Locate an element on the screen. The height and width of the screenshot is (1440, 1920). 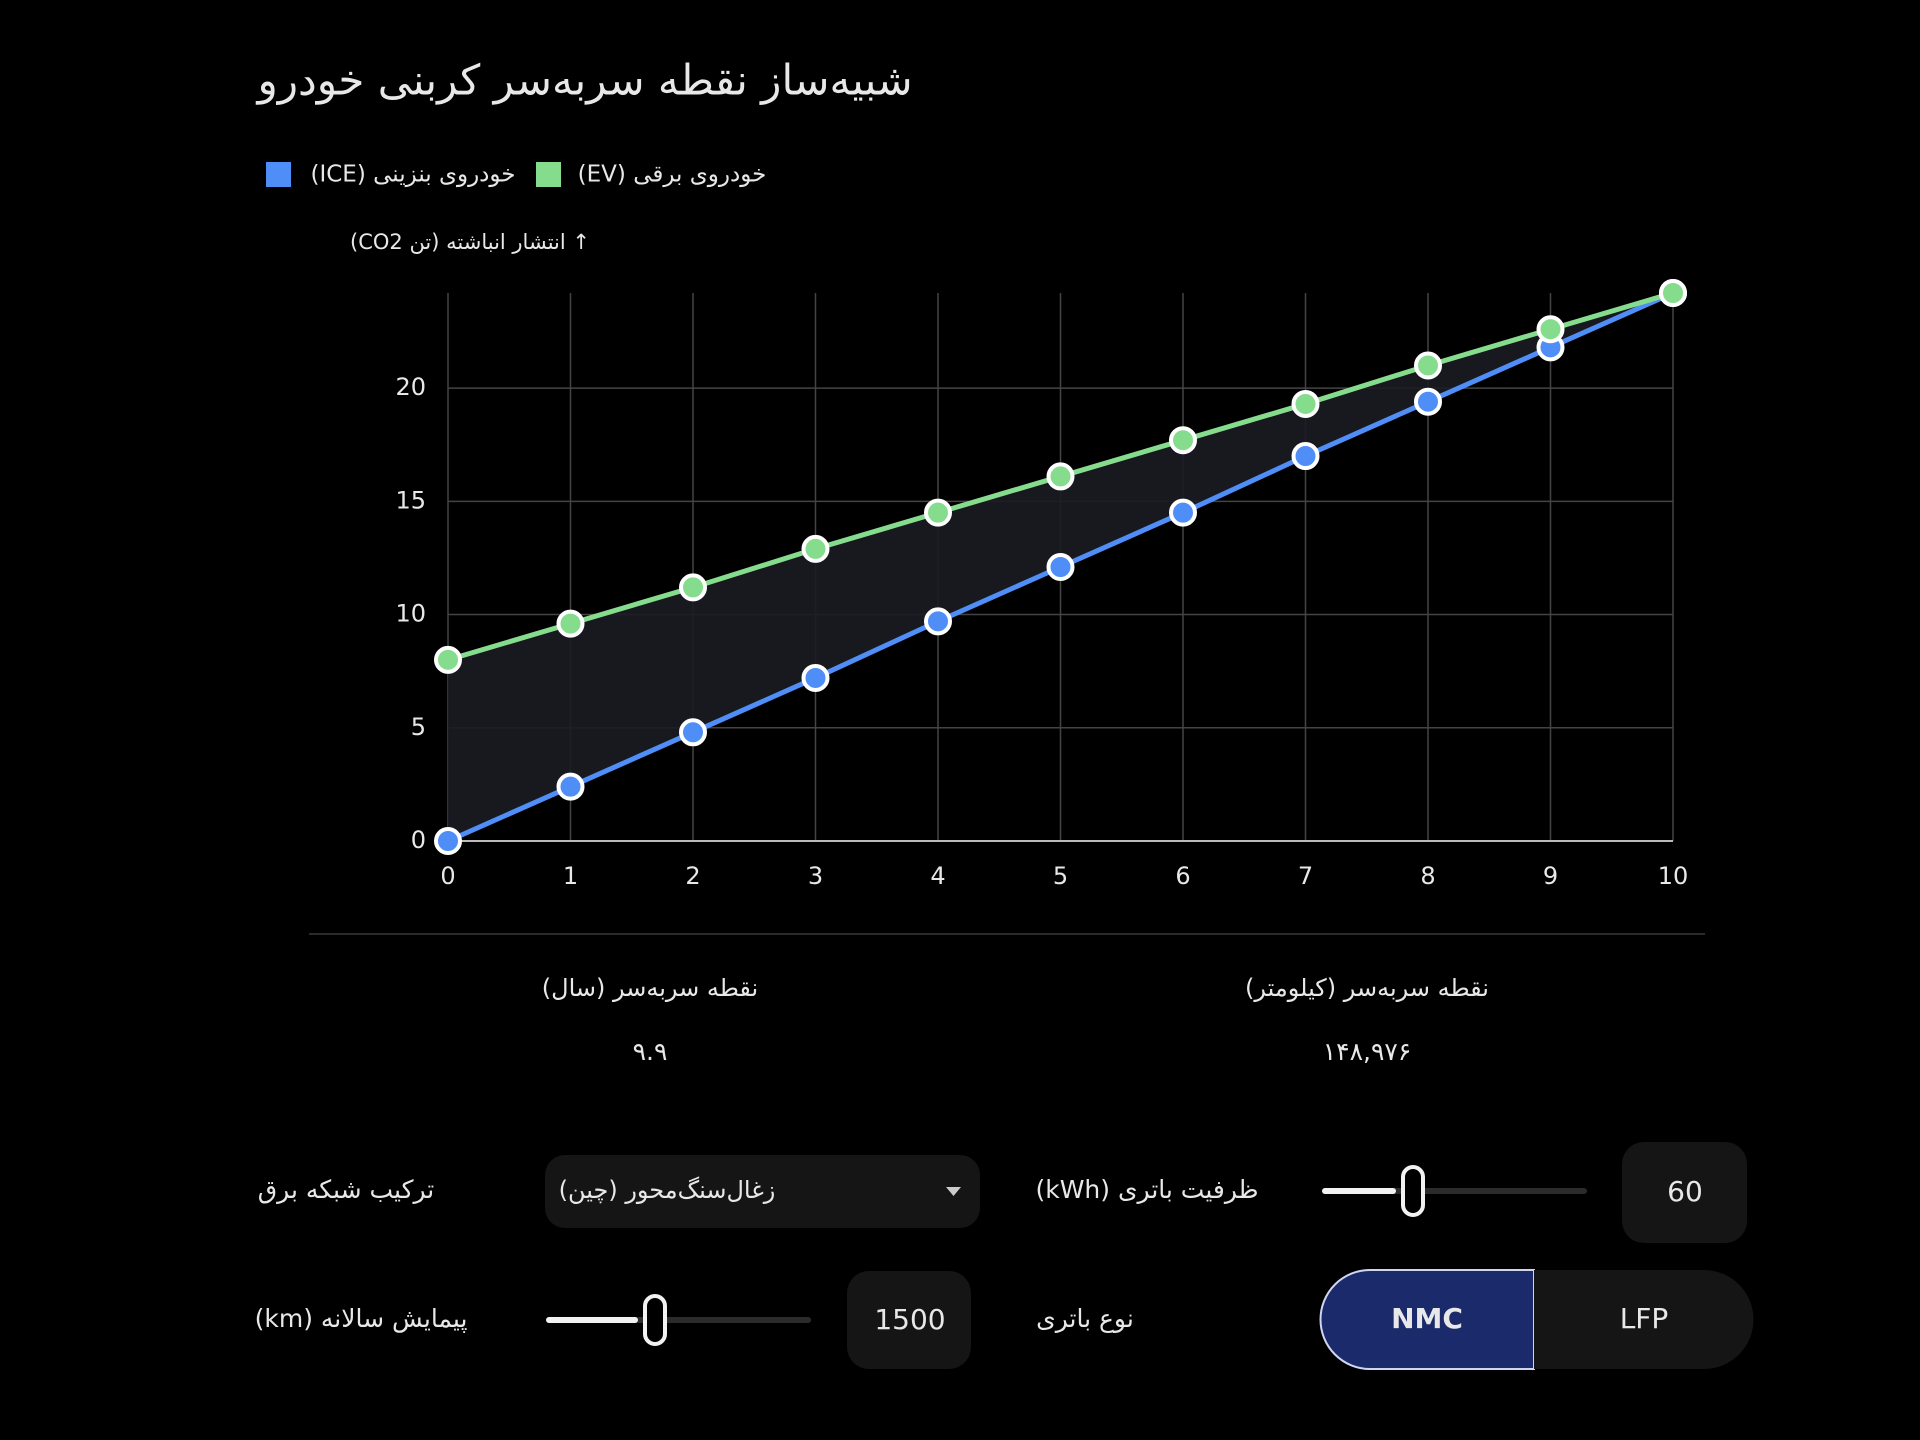
control-label: پیمایش سالانه (km) is located at coordinates (361, 1318).